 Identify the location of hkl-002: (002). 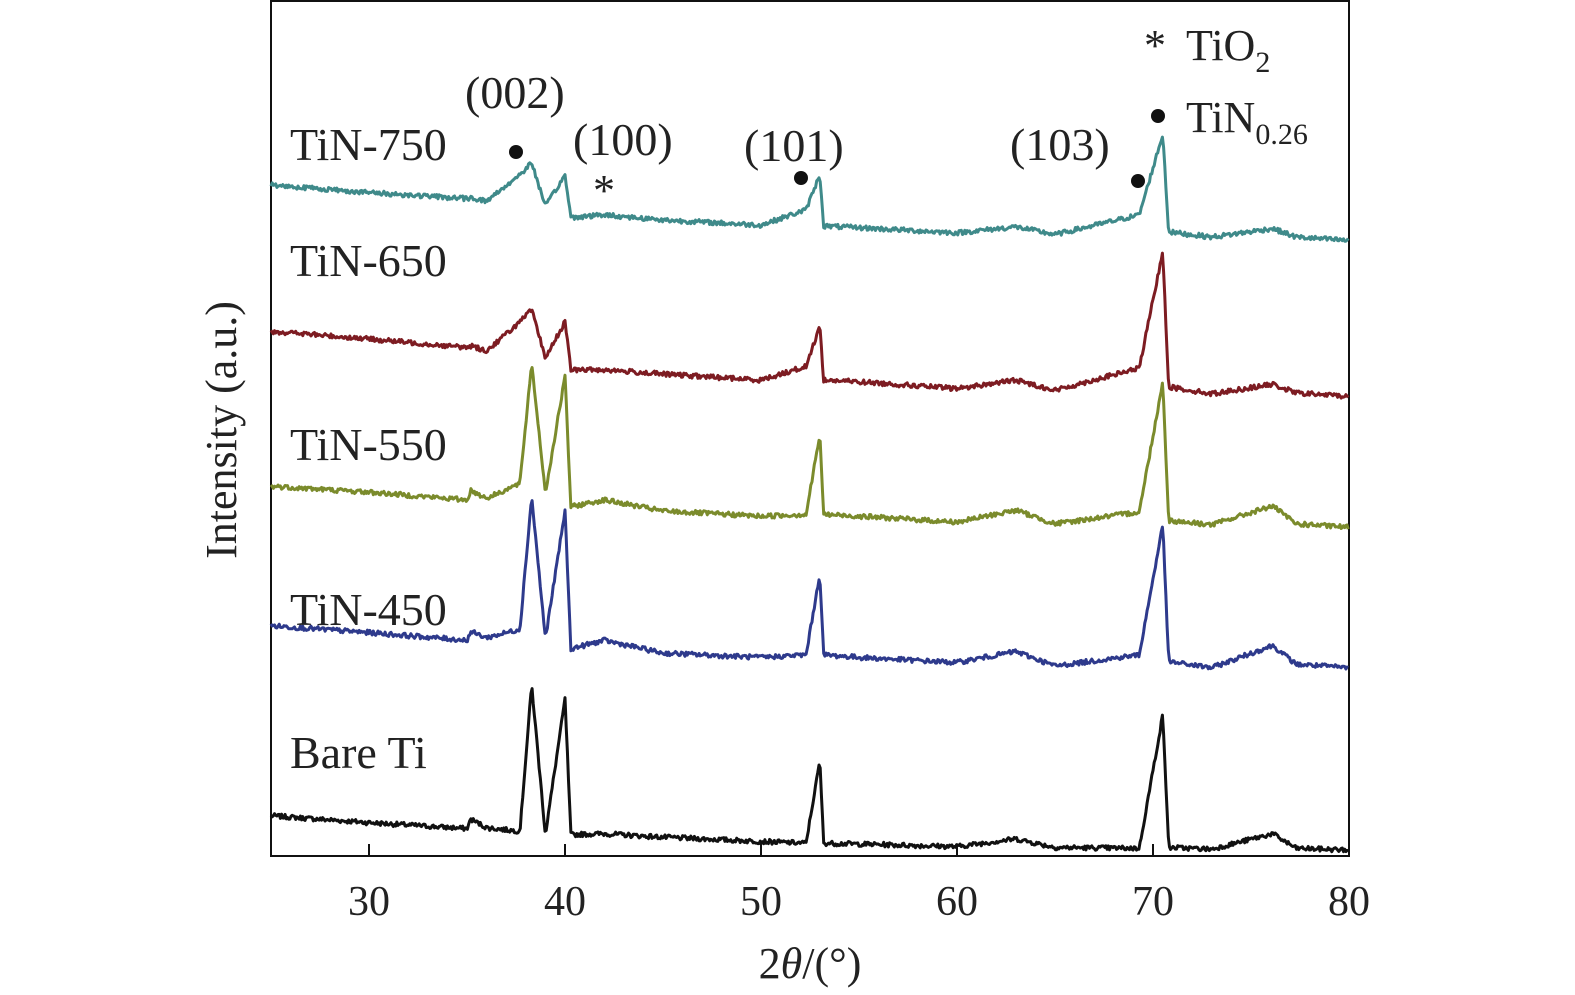
(515, 92).